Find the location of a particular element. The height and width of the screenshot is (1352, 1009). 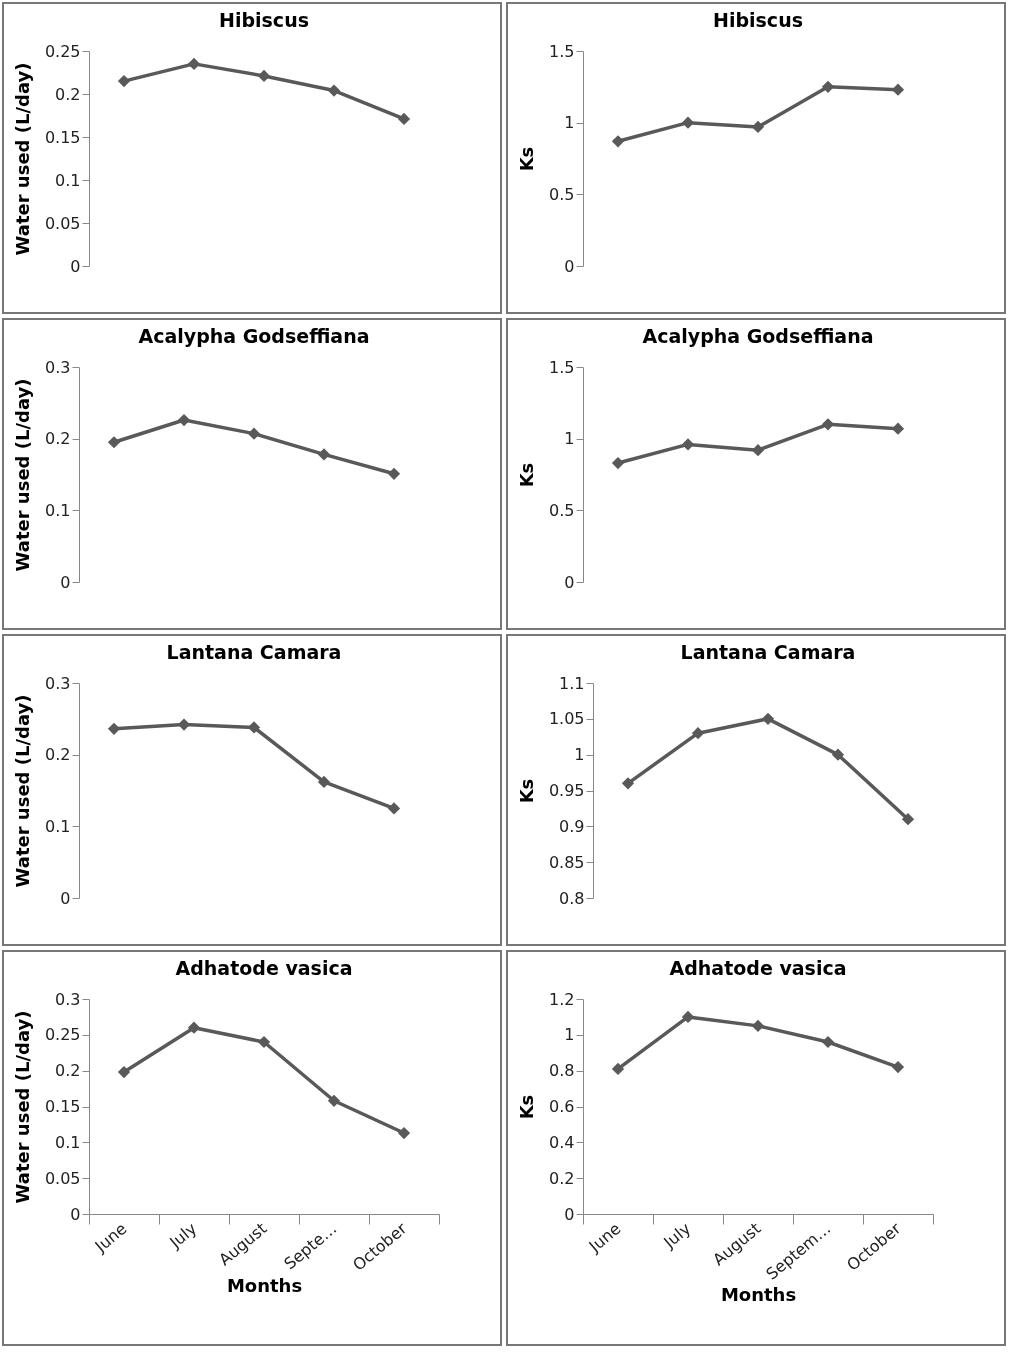

y-tick-label: 0.4 is located at coordinates (562, 1142).